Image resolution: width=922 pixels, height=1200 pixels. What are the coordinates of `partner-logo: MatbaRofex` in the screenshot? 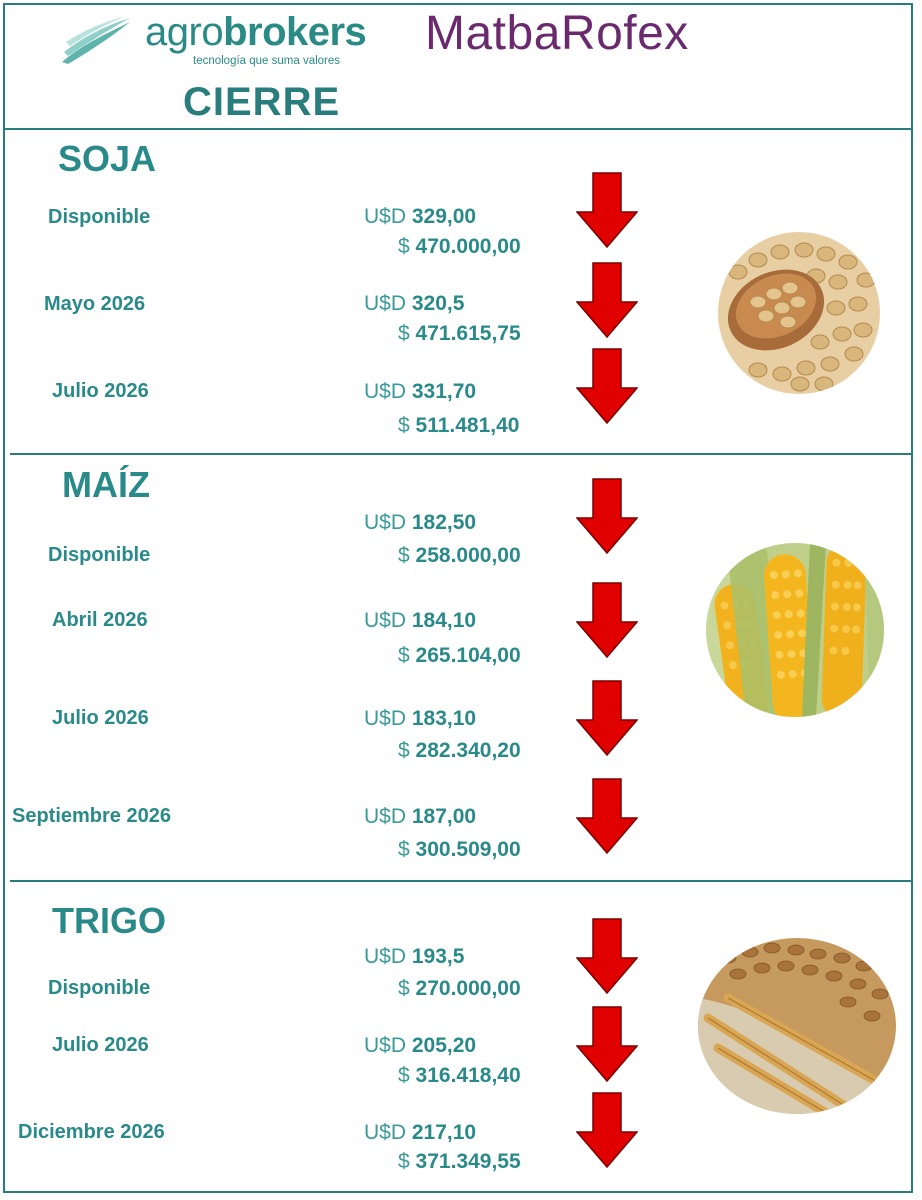 It's located at (557, 33).